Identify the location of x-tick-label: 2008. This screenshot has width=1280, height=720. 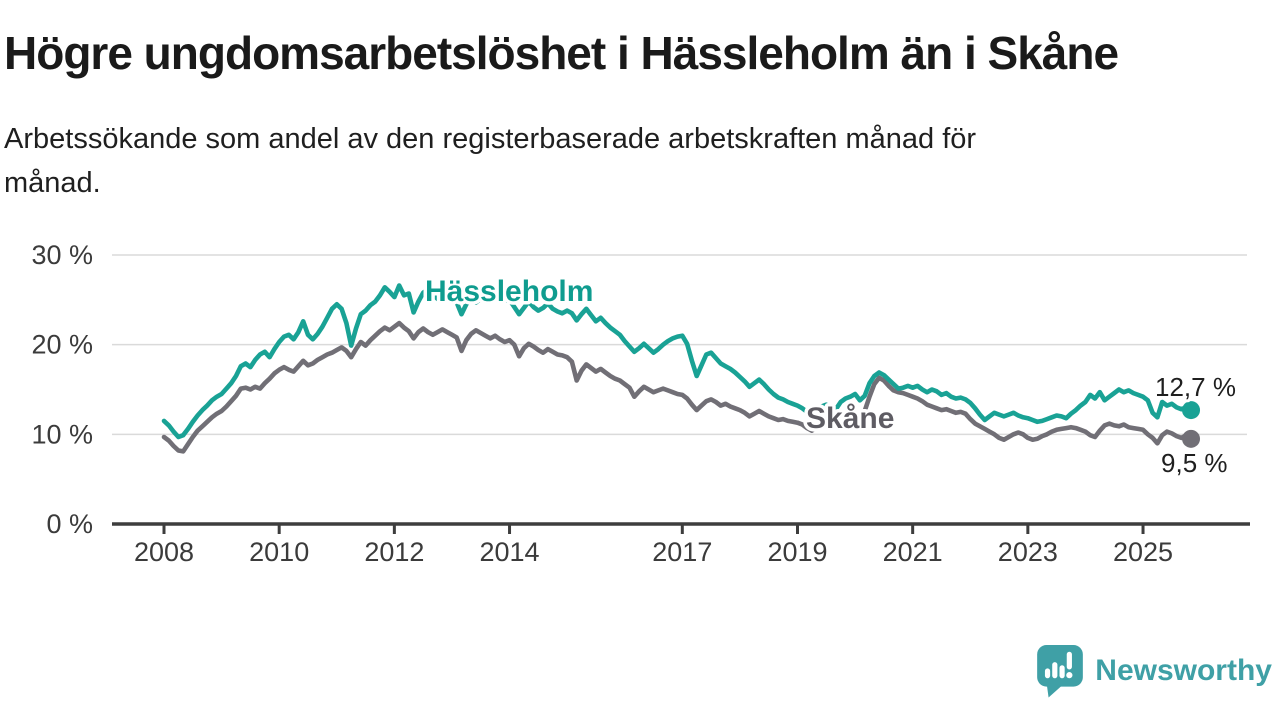
(164, 552).